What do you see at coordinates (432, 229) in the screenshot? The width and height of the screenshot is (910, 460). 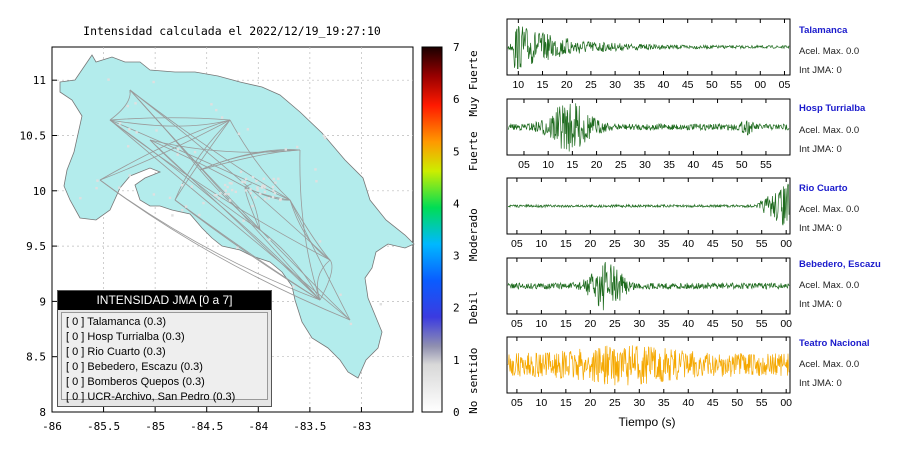 I see `colorbar` at bounding box center [432, 229].